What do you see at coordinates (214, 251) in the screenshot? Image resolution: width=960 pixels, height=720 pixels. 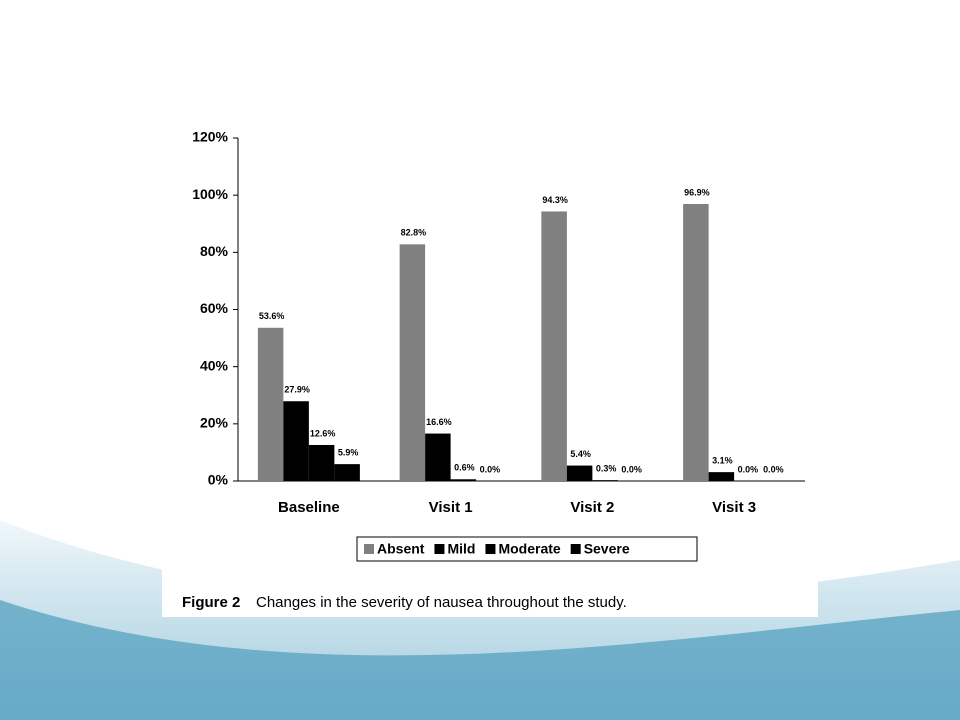 I see `y-tick-label: 80%` at bounding box center [214, 251].